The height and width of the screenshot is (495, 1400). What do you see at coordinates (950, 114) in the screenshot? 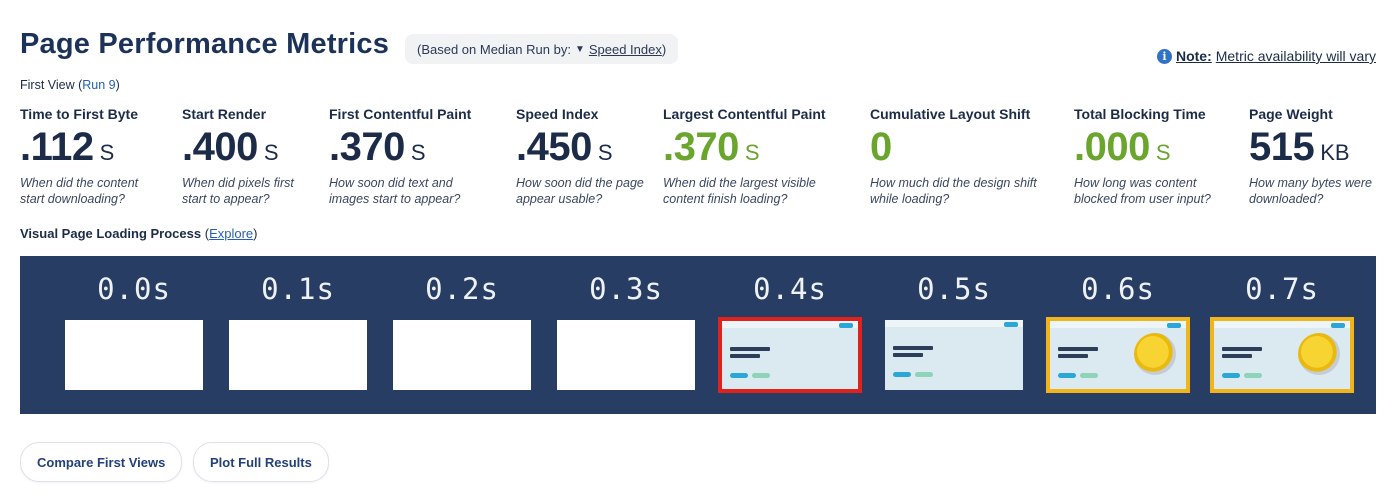
I see `metric-label: Cumulative Layout Shift` at bounding box center [950, 114].